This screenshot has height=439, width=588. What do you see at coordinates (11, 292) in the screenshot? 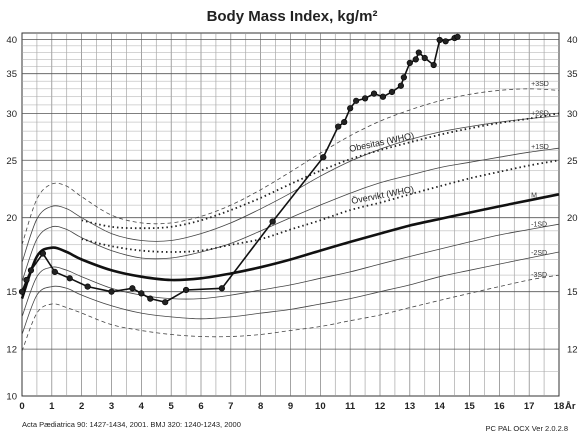
I see `y-tick-label-left: 15` at bounding box center [11, 292].